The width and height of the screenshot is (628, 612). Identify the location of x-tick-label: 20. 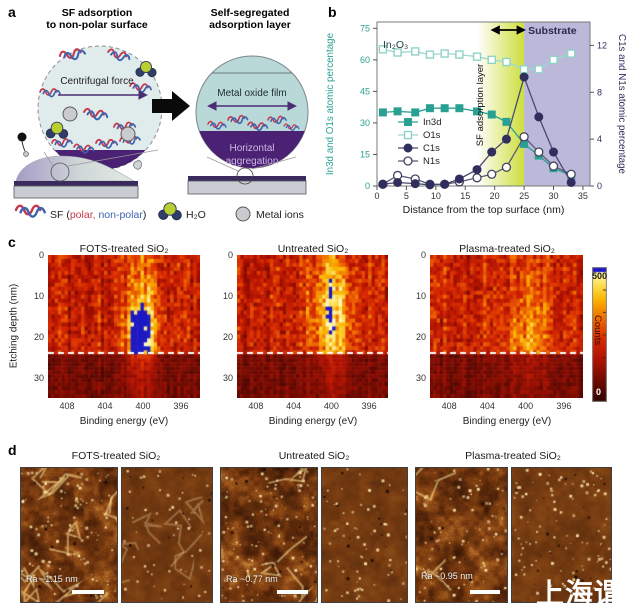
(495, 196).